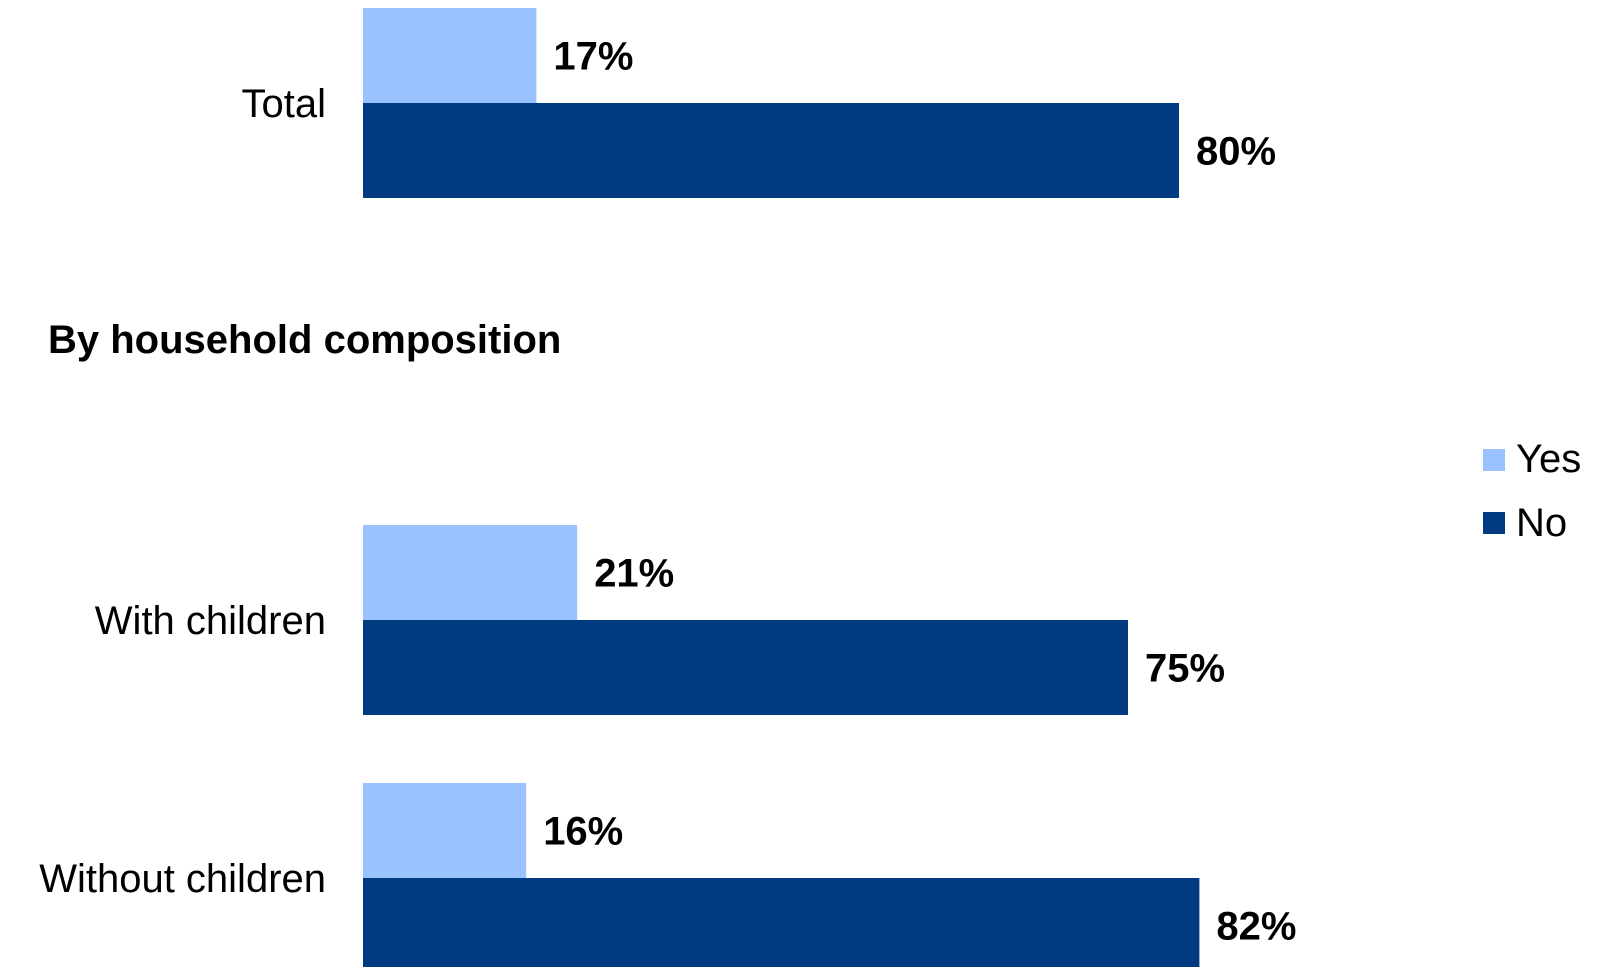  I want to click on section-heading: By household composition, so click(304, 340).